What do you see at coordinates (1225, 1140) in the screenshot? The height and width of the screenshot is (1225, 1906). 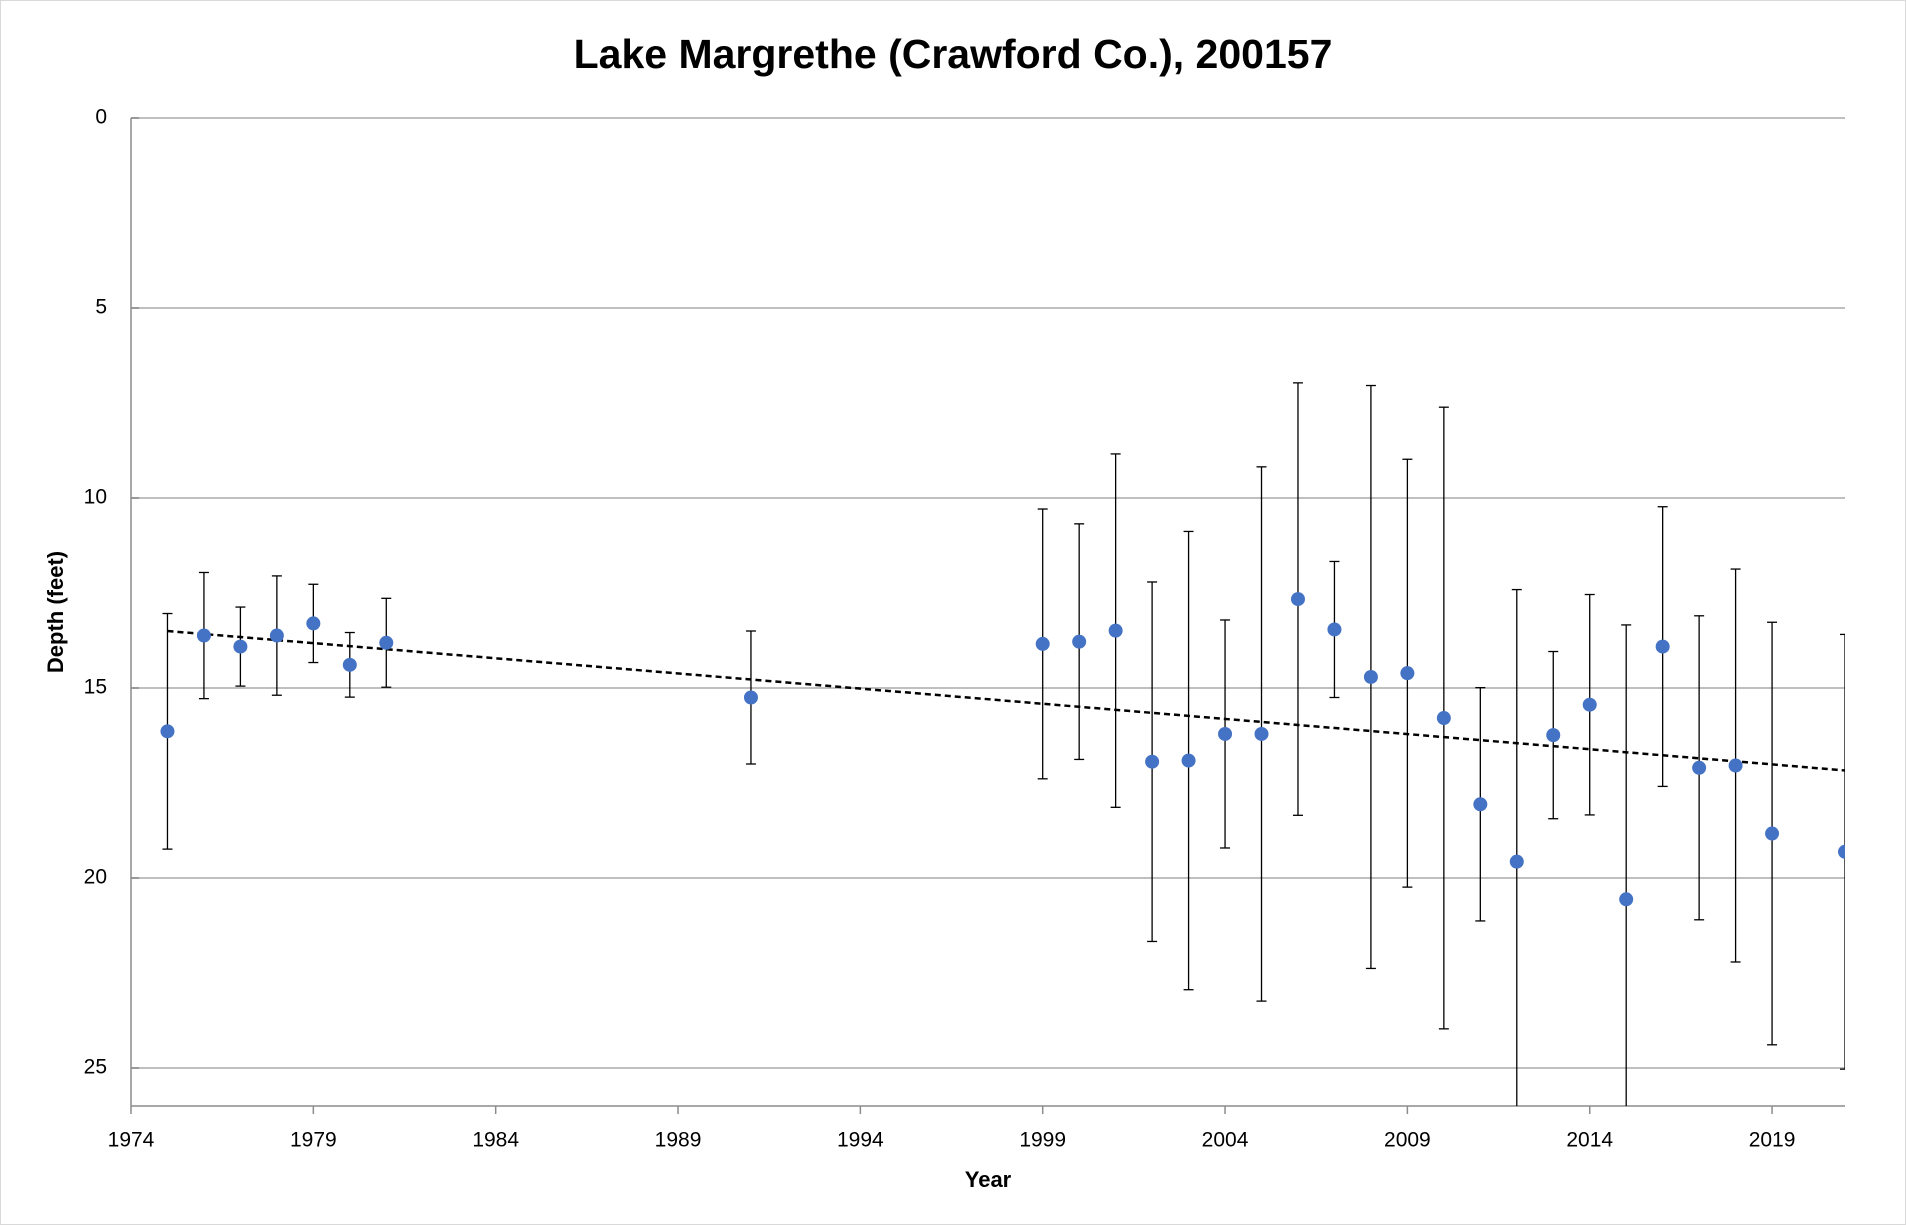 I see `x-tick-label: 2004` at bounding box center [1225, 1140].